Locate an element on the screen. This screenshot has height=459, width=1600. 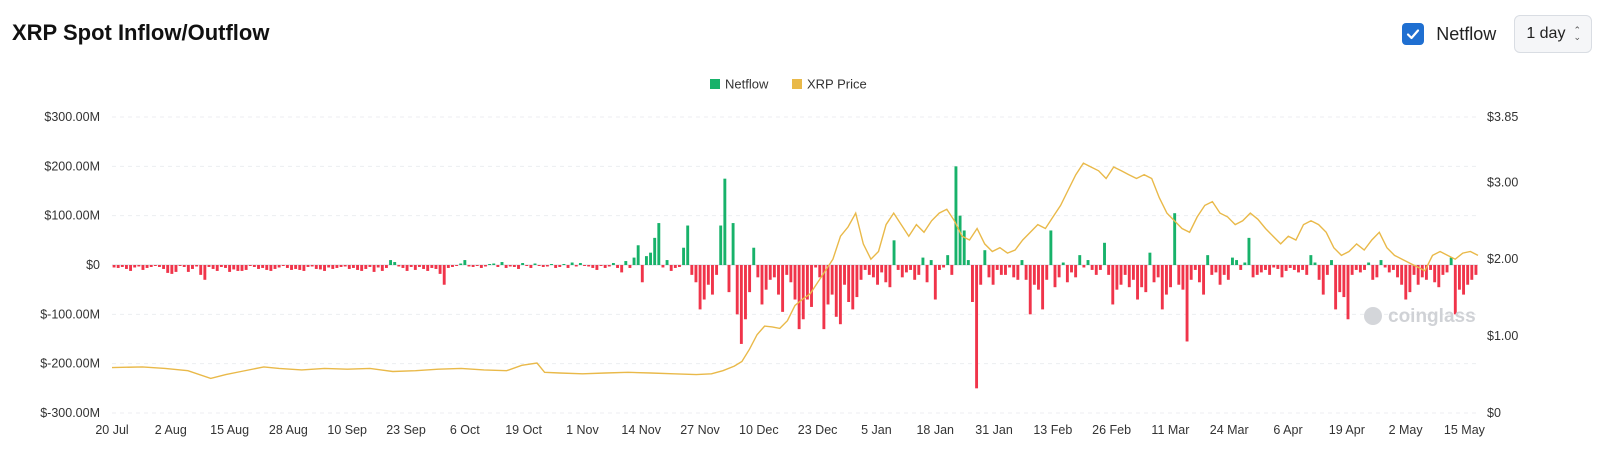
chart-legend: Netflow XRP Price is located at coordinates (788, 84).